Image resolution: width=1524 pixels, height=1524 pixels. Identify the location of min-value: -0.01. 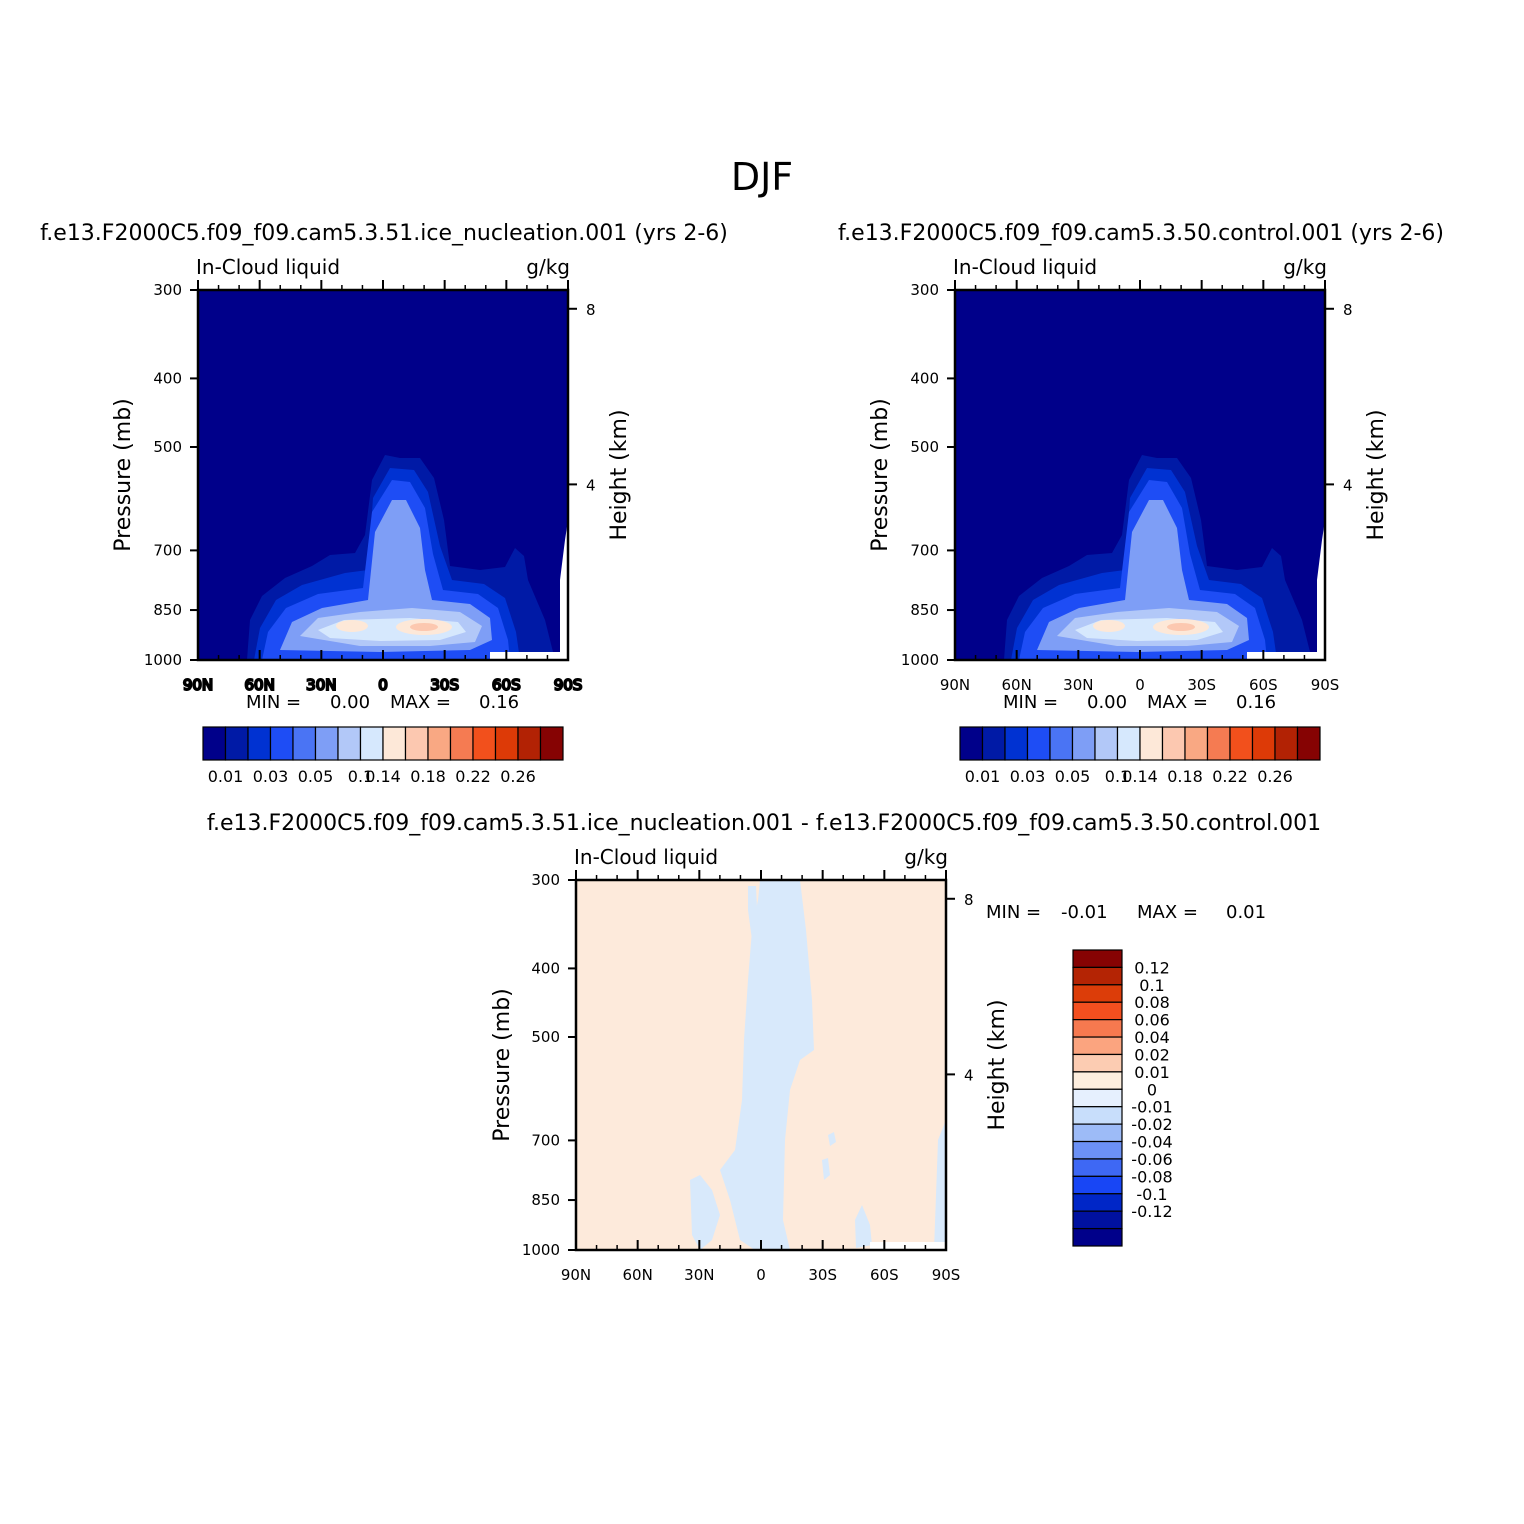
(1084, 912).